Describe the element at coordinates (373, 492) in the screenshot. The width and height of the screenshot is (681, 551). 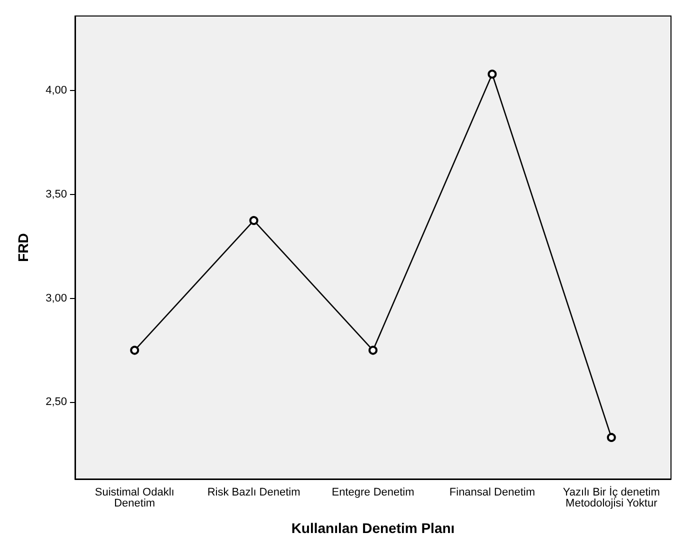
I see `x-tick-label: Entegre Denetim` at that location.